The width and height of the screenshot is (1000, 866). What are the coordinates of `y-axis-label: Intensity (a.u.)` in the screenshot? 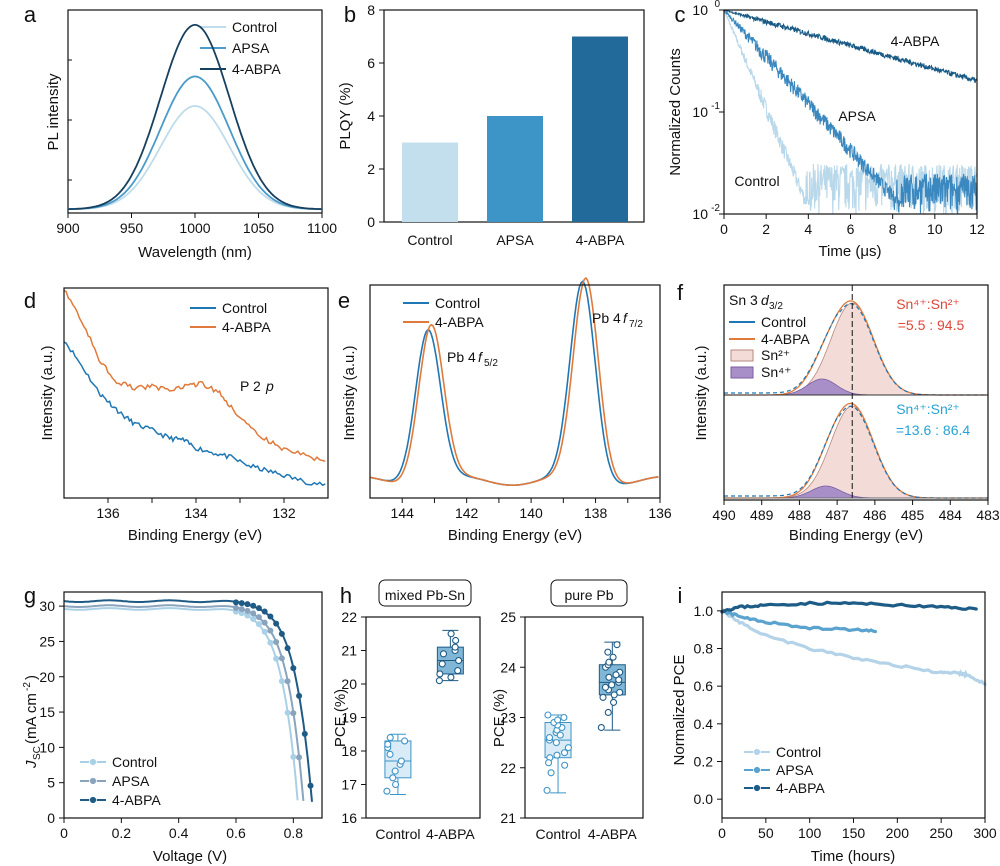 It's located at (349, 392).